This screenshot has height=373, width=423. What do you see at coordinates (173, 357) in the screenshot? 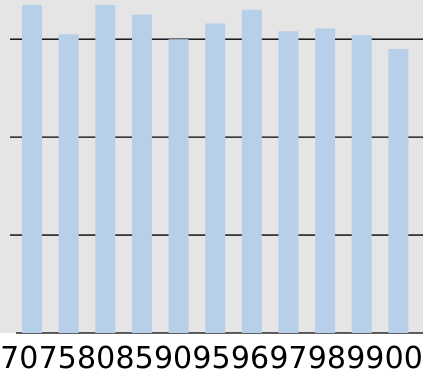
I see `x-tick-label: 90` at bounding box center [173, 357].